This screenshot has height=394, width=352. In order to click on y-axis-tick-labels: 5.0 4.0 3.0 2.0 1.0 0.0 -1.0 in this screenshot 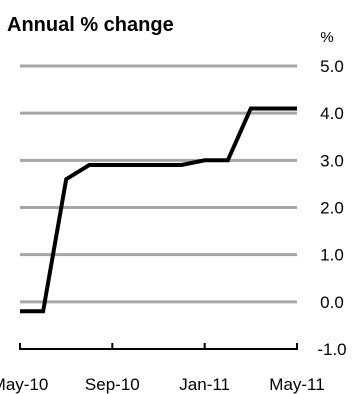, I will do `click(331, 208)`.